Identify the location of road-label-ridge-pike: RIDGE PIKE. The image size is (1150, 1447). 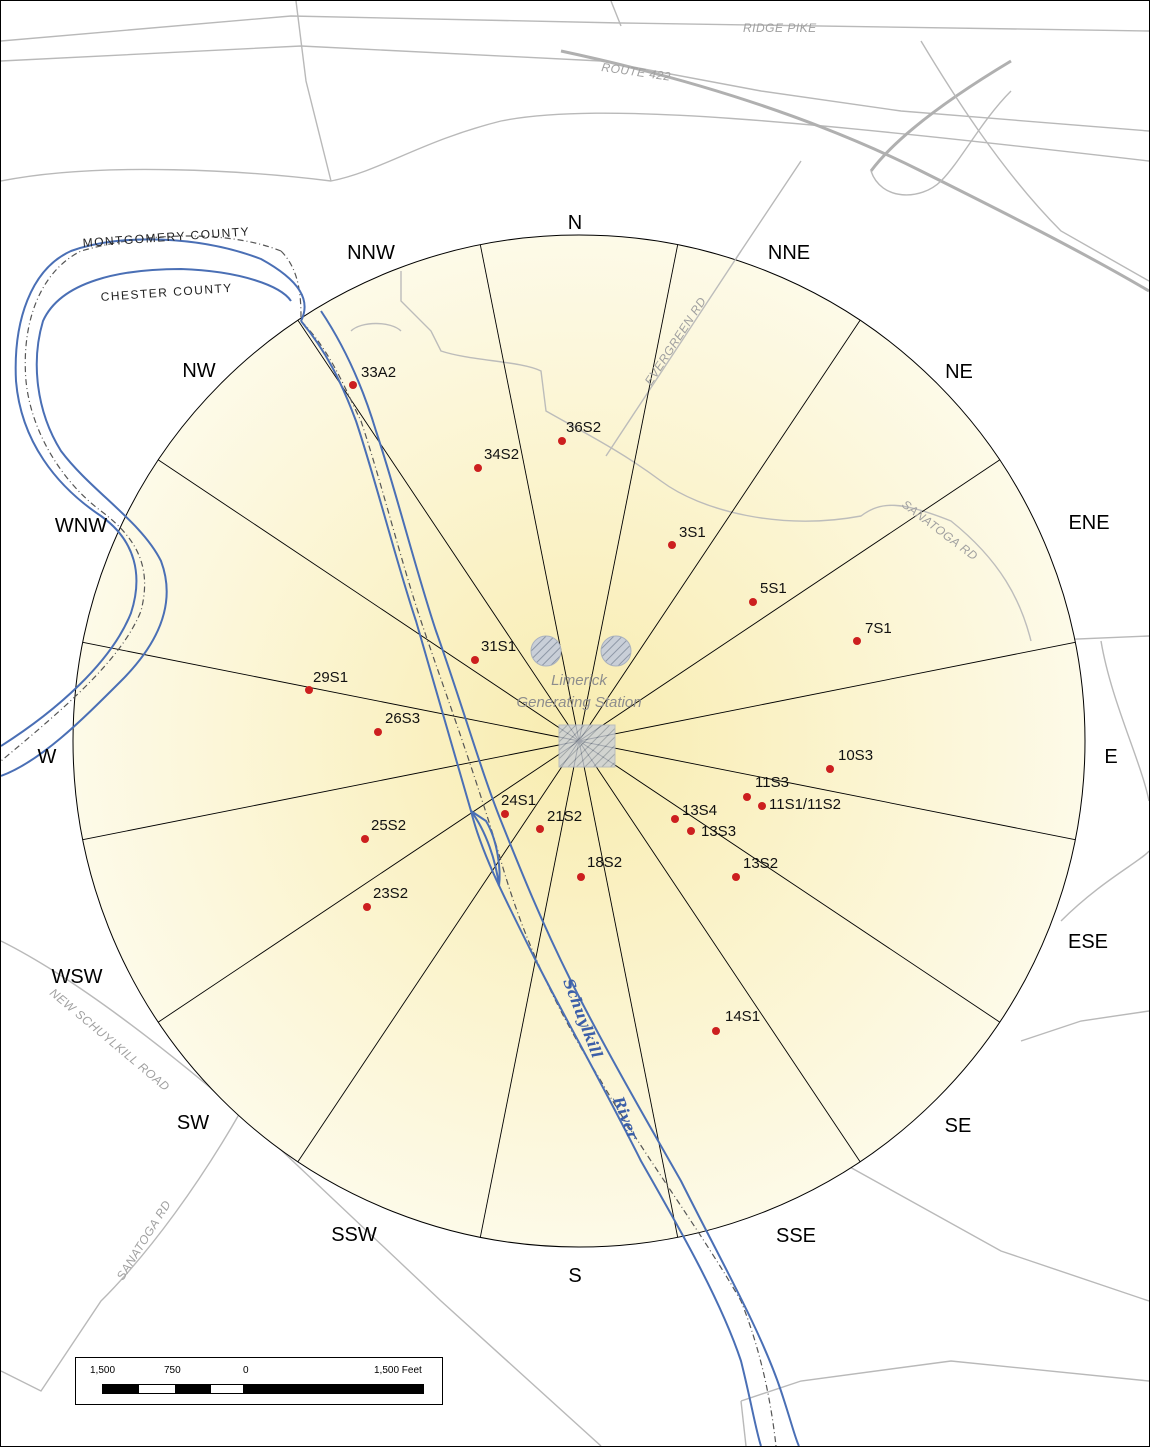
(780, 28).